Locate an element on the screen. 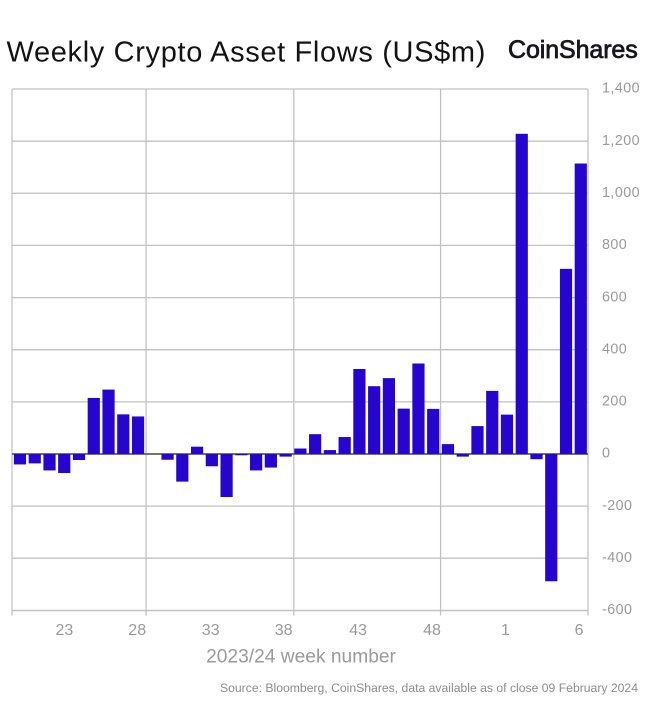  svg-text: 33 is located at coordinates (211, 630).